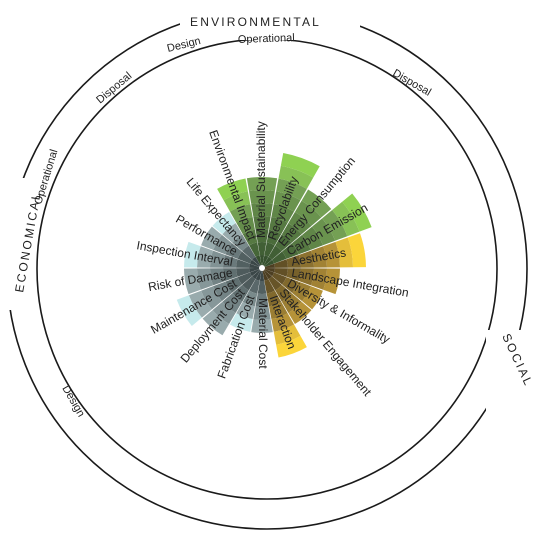 The height and width of the screenshot is (535, 535). What do you see at coordinates (255, 22) in the screenshot?
I see `category-environmental: ENVIRONMENTAL` at bounding box center [255, 22].